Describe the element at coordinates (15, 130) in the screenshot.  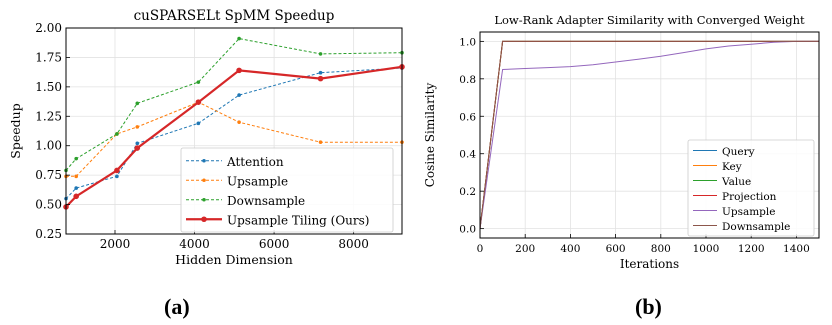
I see `y-axis-label: Speedup` at that location.